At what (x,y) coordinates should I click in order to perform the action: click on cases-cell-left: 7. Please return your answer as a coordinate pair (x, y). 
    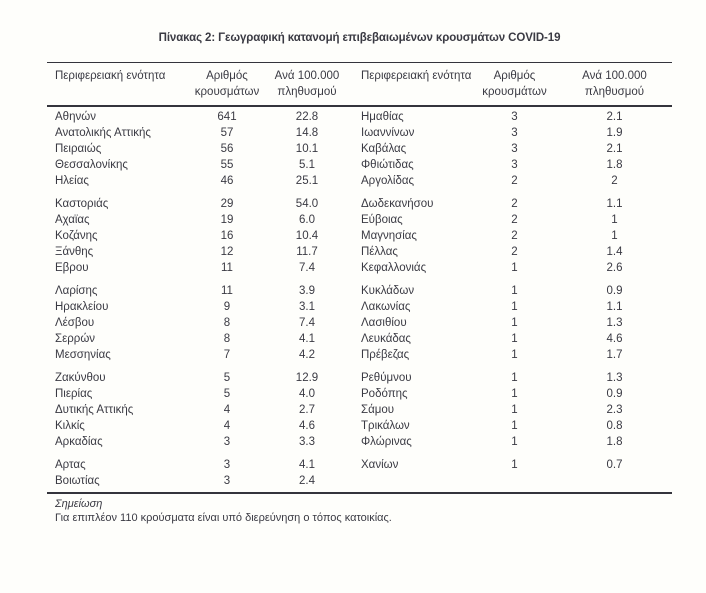
    Looking at the image, I should click on (227, 355).